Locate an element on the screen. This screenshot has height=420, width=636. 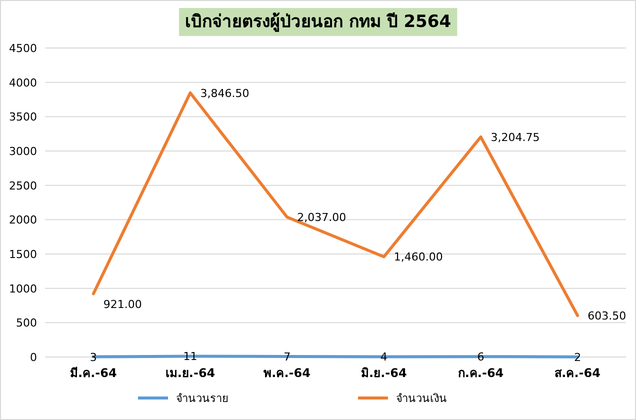
data-label: 921.00 is located at coordinates (122, 304).